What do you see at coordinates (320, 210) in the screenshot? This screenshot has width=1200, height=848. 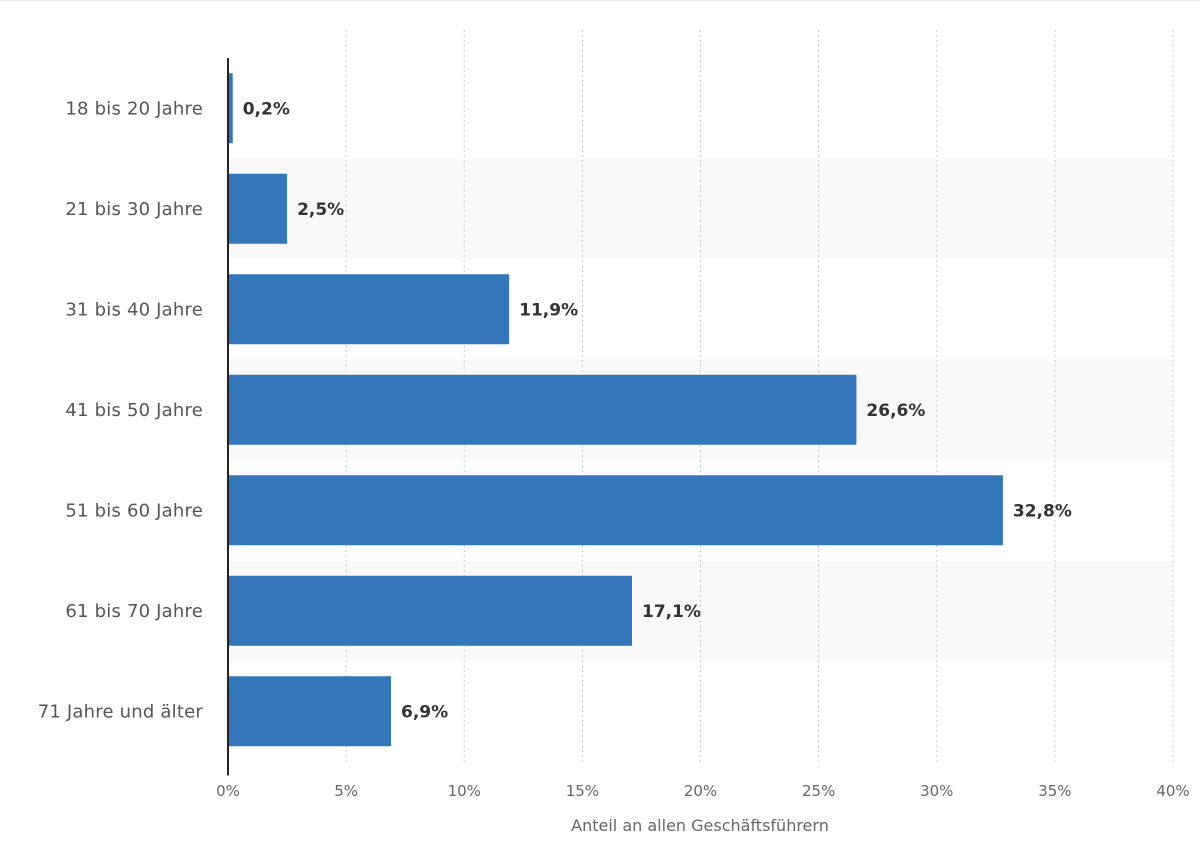 I see `data-label: 2,5%` at bounding box center [320, 210].